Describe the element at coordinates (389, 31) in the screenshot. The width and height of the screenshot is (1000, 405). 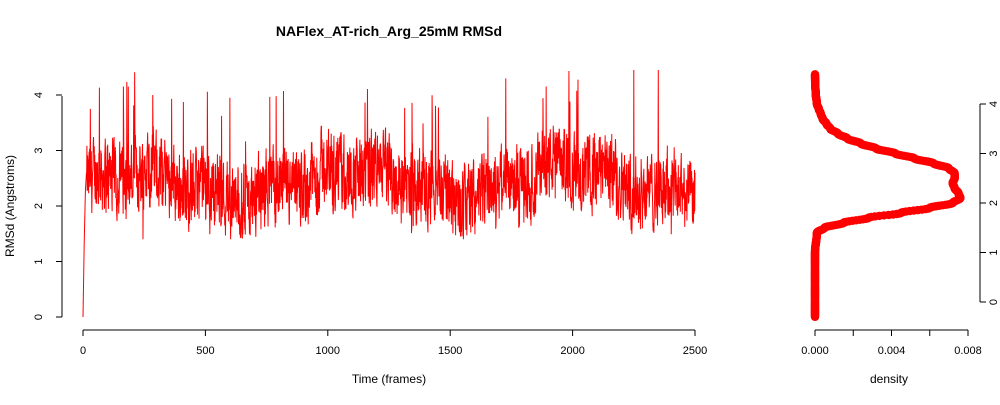
I see `chart-title: NAFlex_AT-rich_Arg_25mM RMSd` at that location.